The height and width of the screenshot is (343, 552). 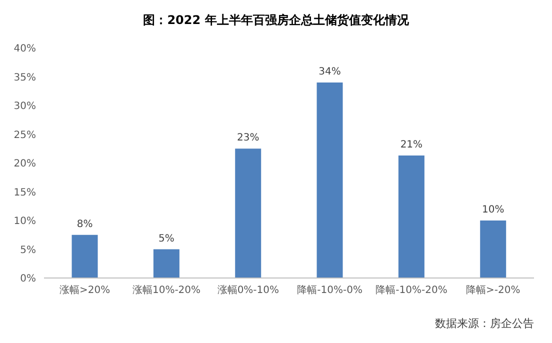 What do you see at coordinates (25, 106) in the screenshot?
I see `y-tick-label: 30%` at bounding box center [25, 106].